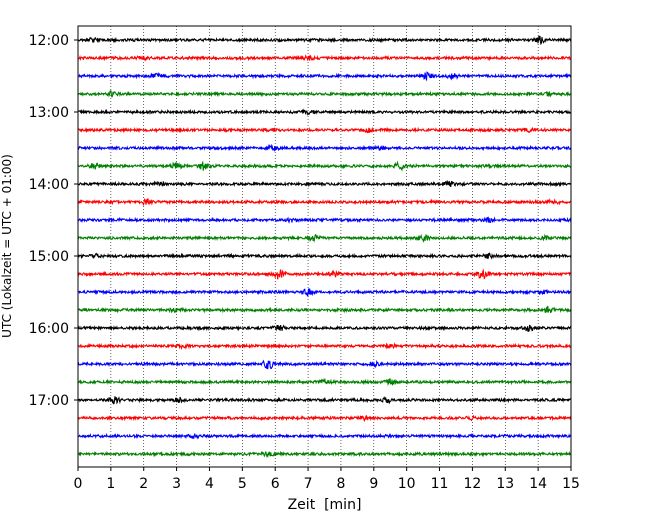 The image size is (650, 520). Describe the element at coordinates (176, 484) in the screenshot. I see `x-tick-label: 3` at that location.